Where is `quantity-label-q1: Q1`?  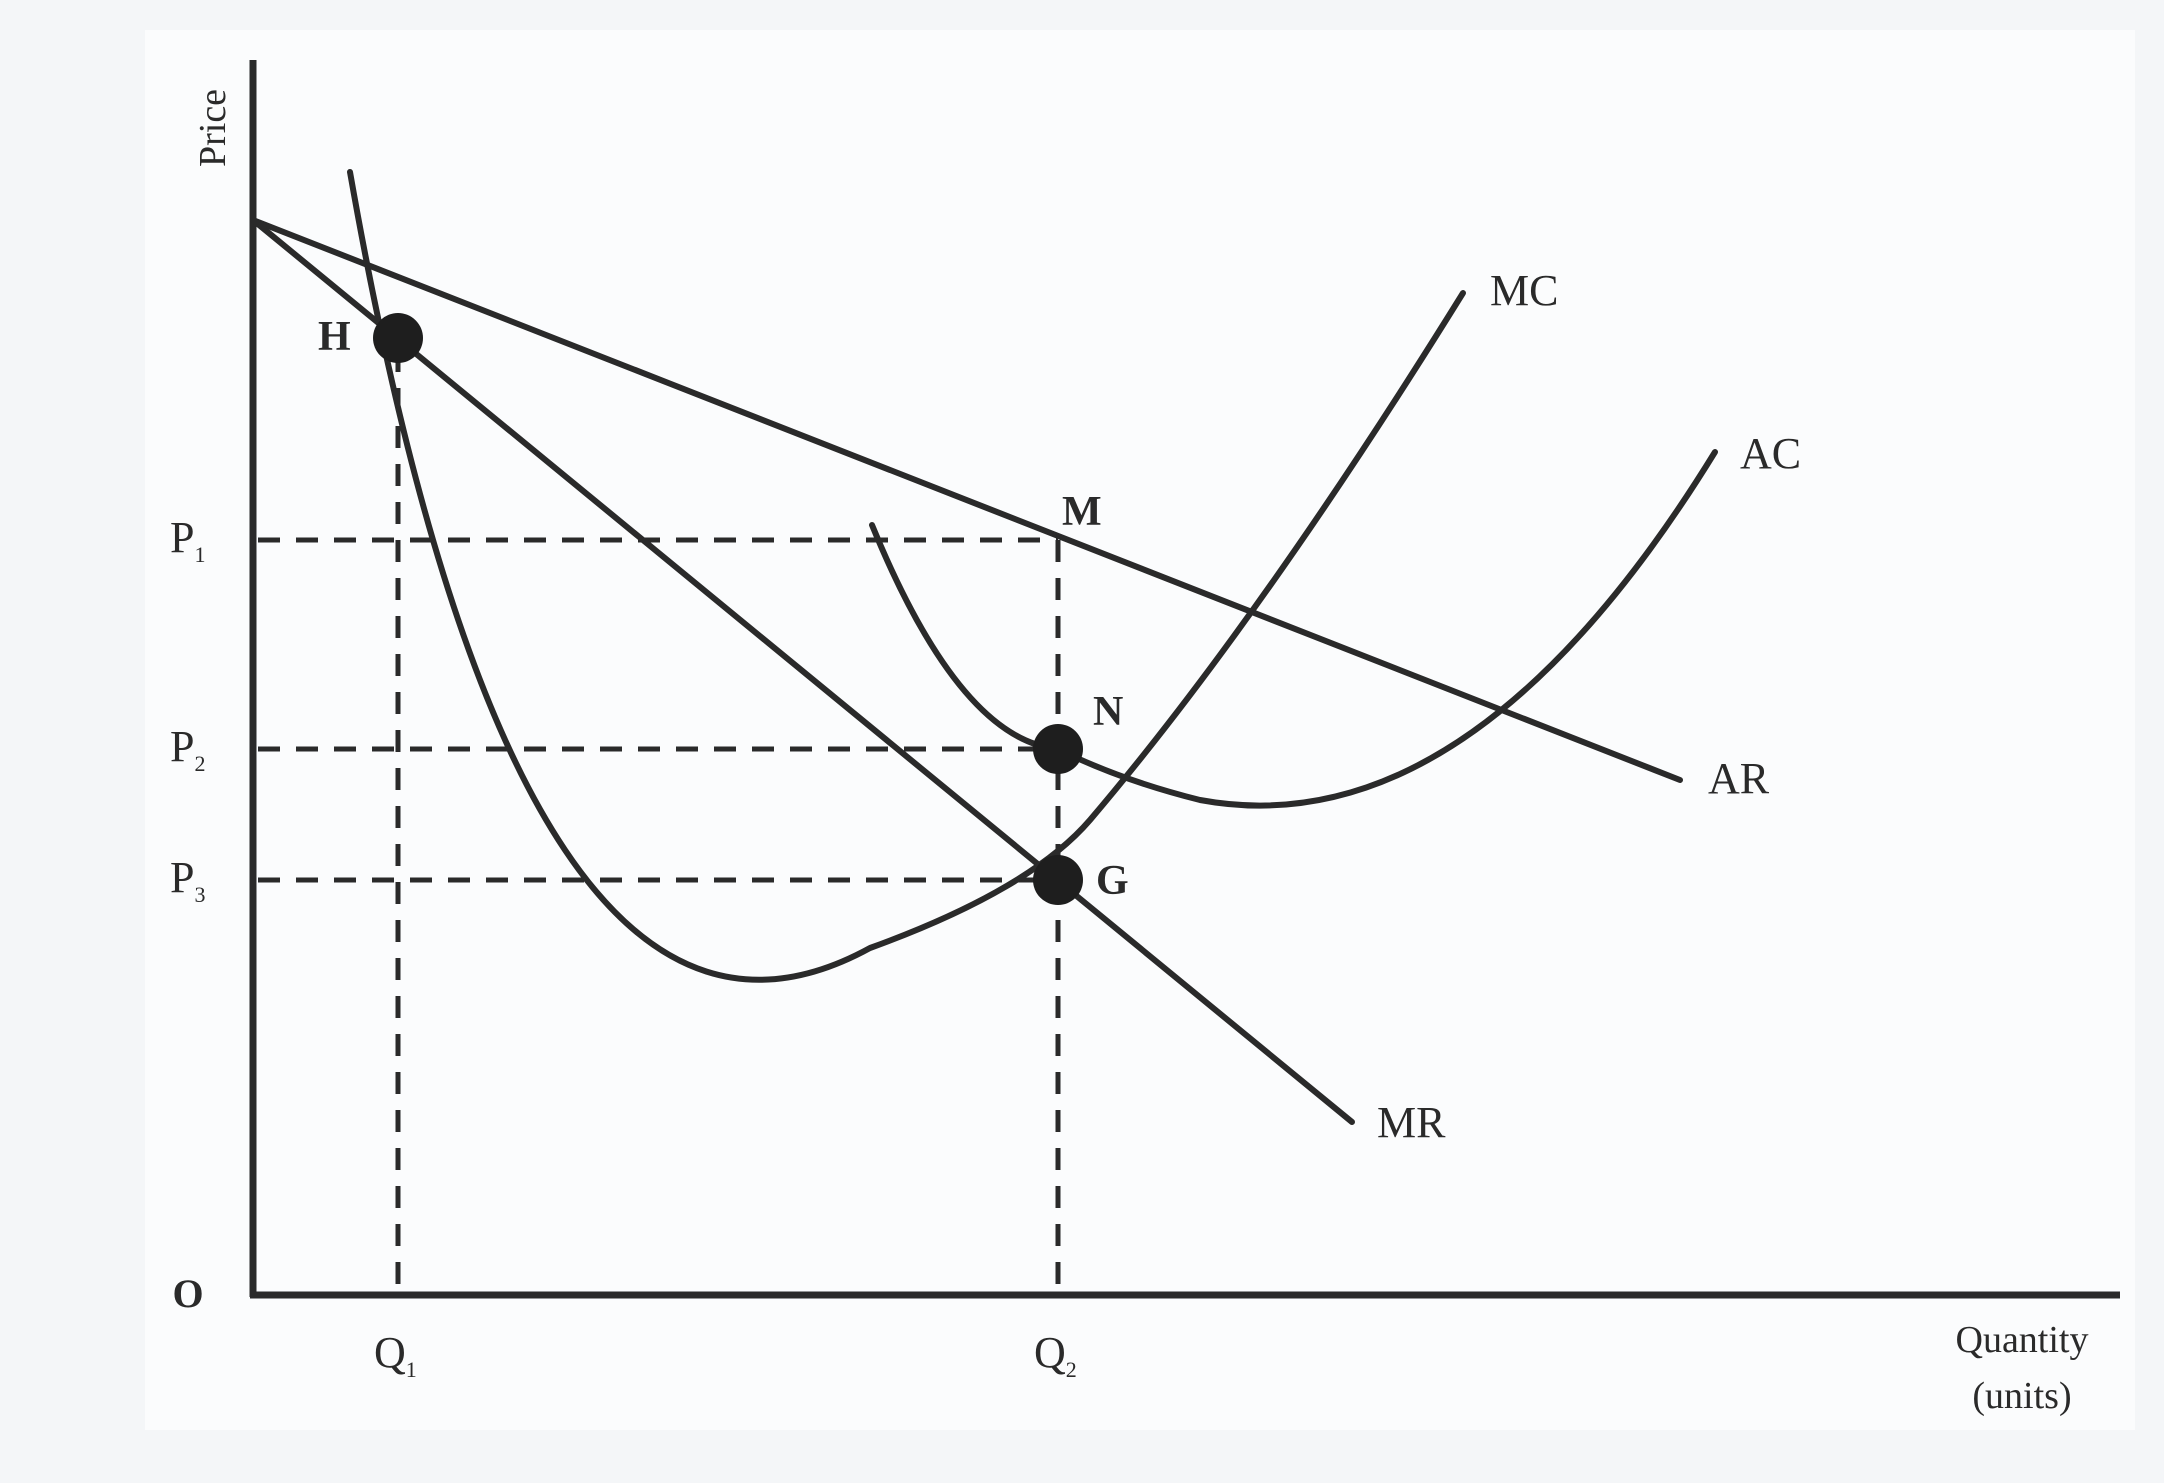 quantity-label-q1: Q1 is located at coordinates (395, 1355).